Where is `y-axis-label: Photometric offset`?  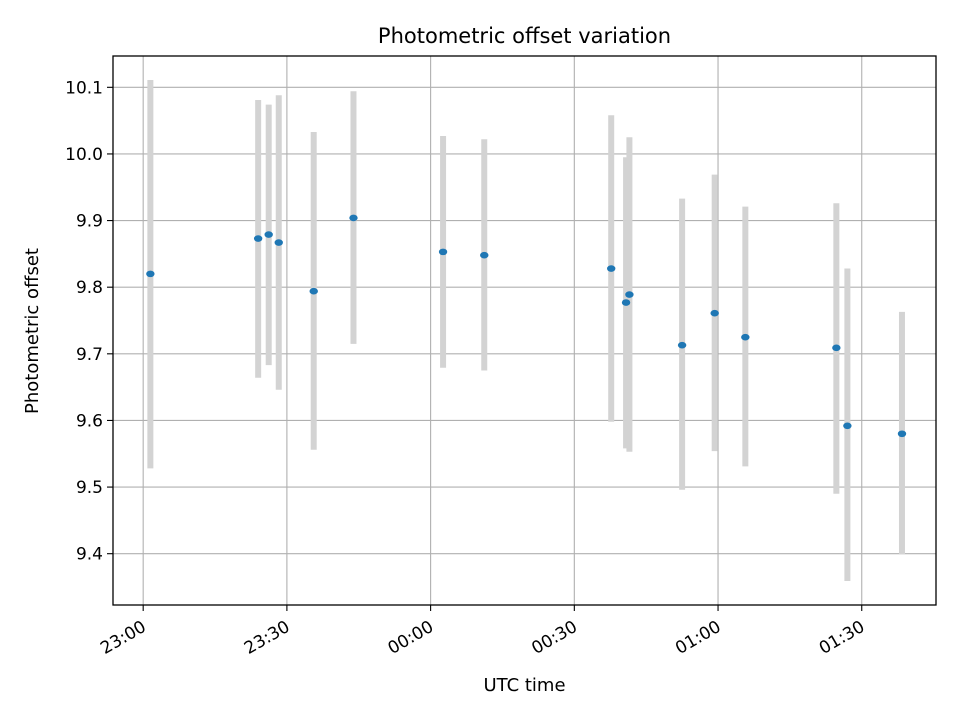
y-axis-label: Photometric offset is located at coordinates (32, 331).